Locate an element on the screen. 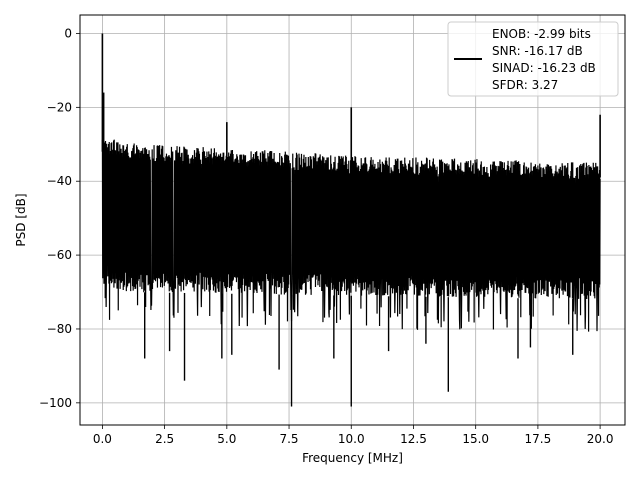 Image resolution: width=640 pixels, height=480 pixels. x-tick-label: 7.5 is located at coordinates (288, 439).